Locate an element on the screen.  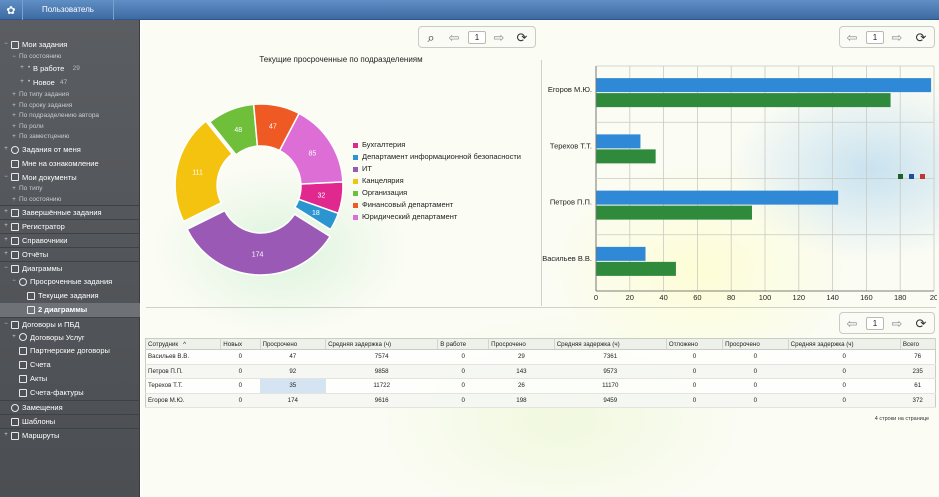
column-header: В работе is located at coordinates (463, 344).